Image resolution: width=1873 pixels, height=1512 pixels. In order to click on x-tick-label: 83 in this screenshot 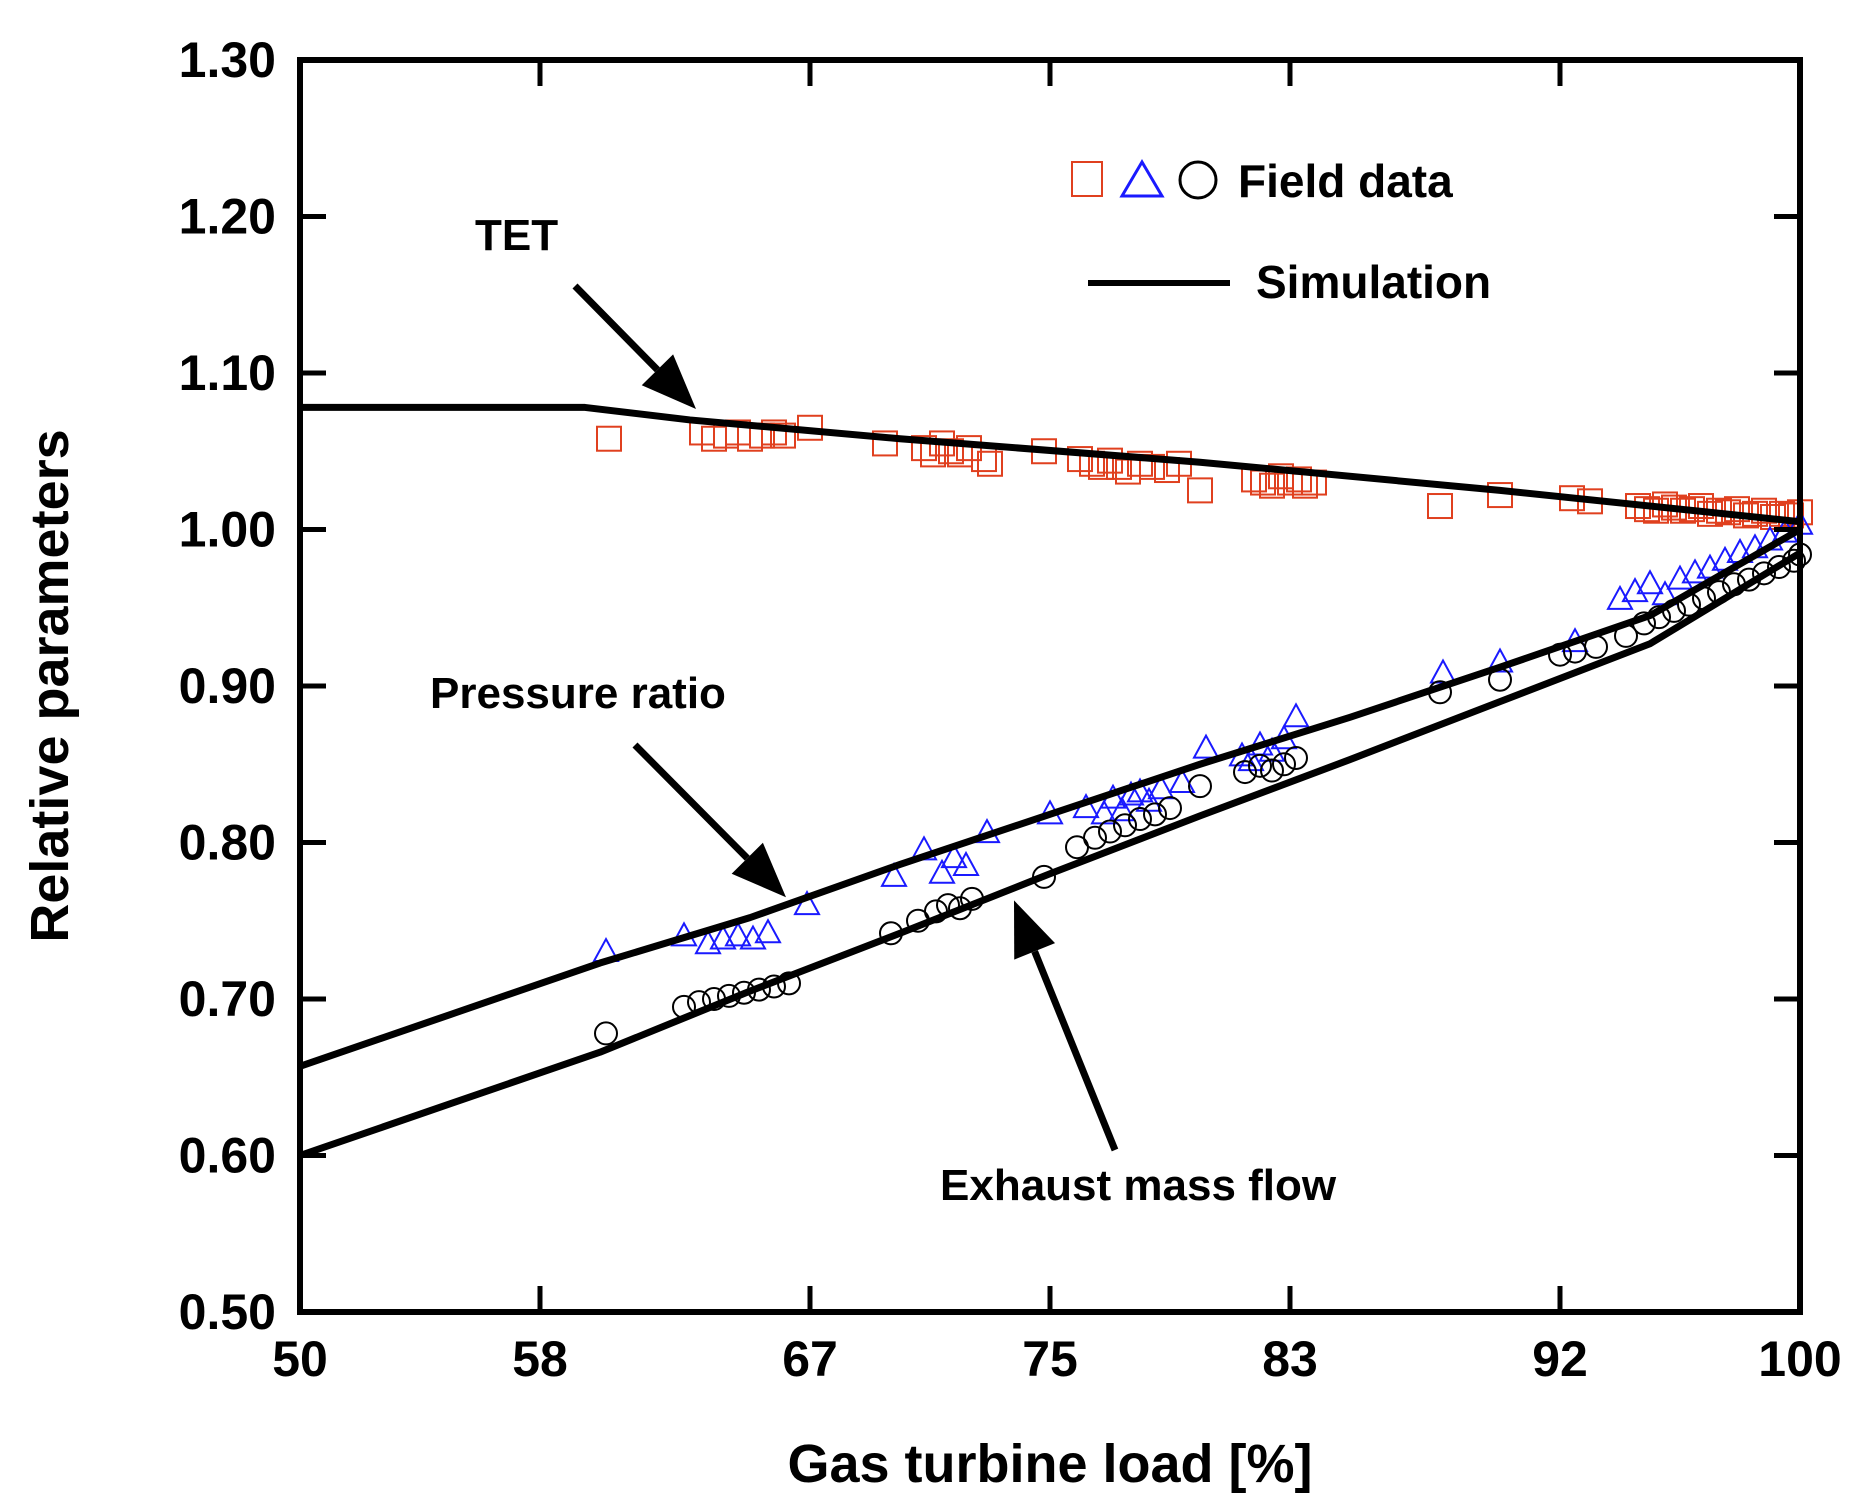, I will do `click(1290, 1359)`.